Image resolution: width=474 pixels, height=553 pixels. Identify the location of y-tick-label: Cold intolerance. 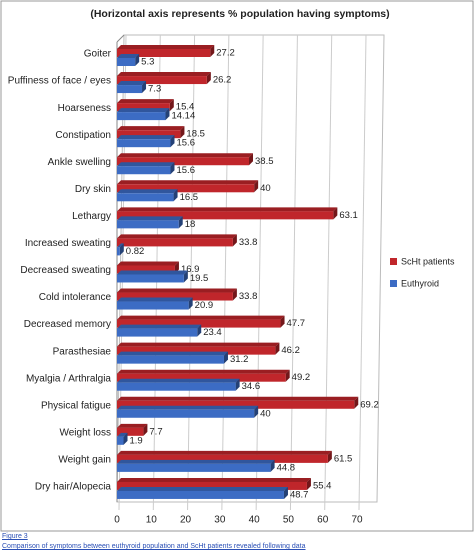
(75, 297).